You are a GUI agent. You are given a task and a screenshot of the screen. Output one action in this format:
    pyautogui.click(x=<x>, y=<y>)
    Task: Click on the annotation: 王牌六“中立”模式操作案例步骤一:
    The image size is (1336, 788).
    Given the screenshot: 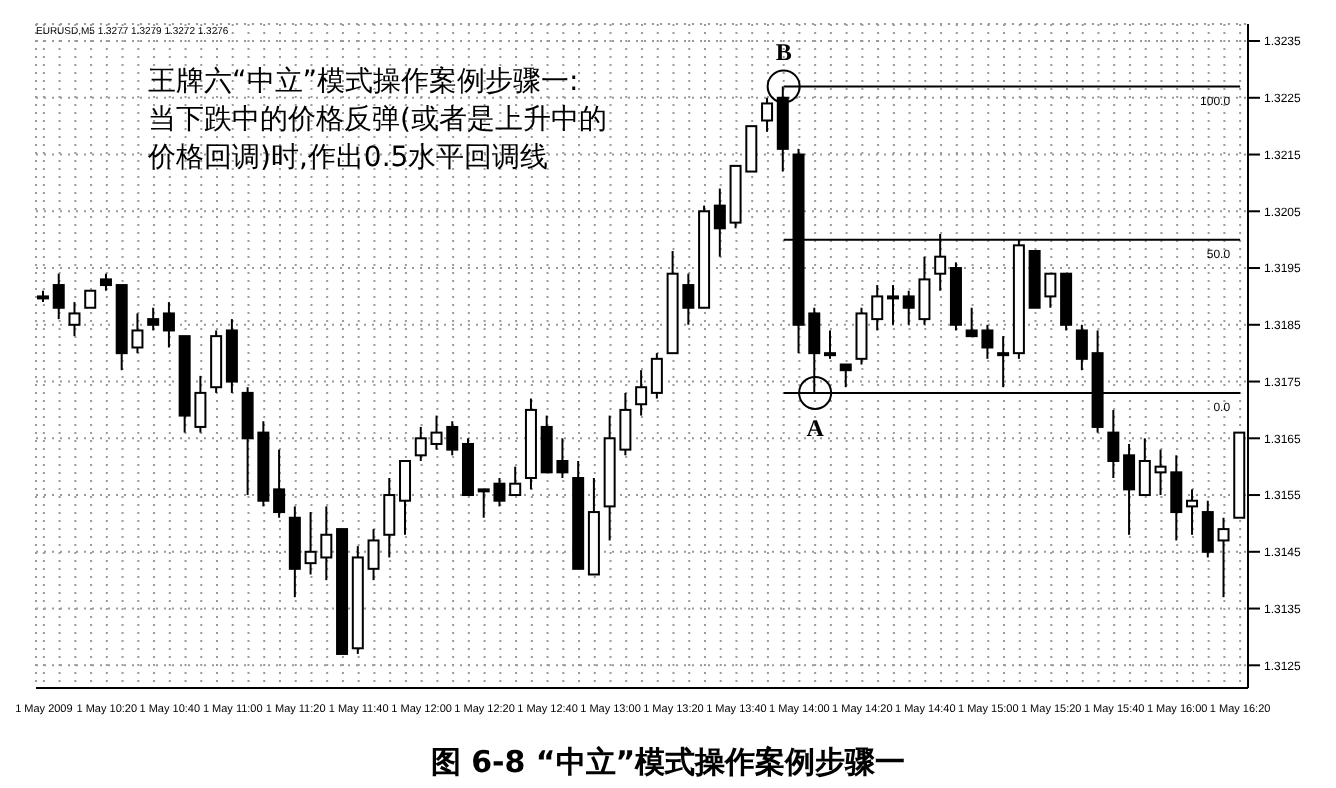 What is the action you would take?
    pyautogui.click(x=364, y=83)
    